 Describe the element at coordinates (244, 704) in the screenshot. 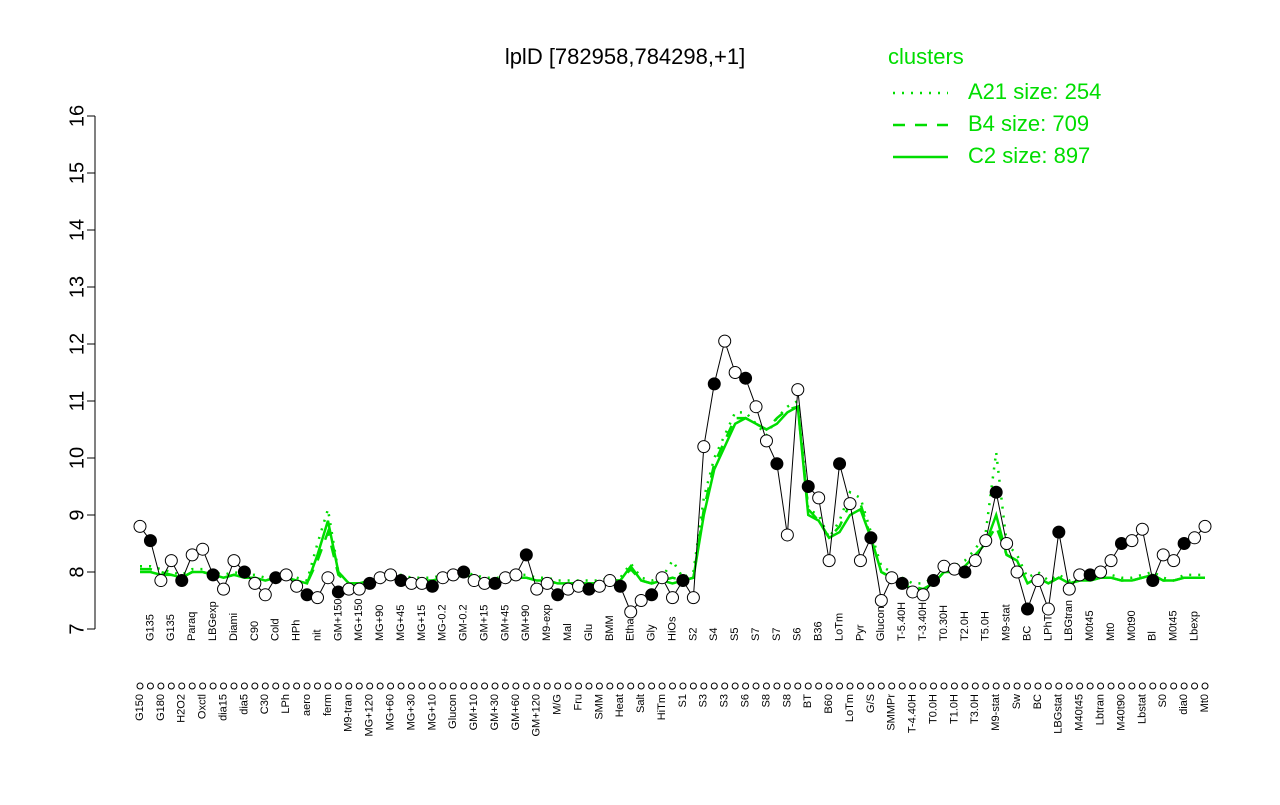

I see `x-tick-label: dia5` at that location.